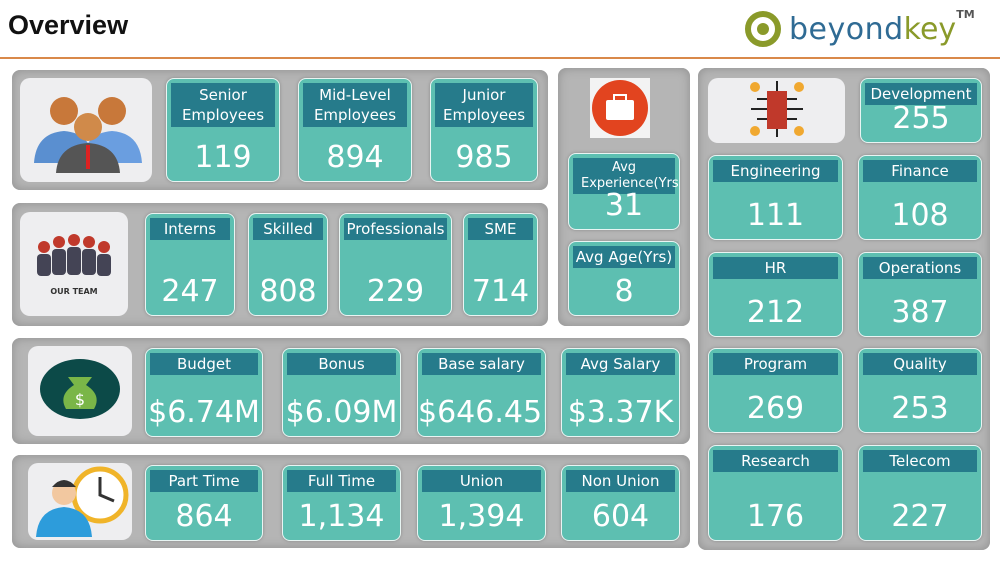 The width and height of the screenshot is (1000, 562). I want to click on kpi-value: 604, so click(620, 516).